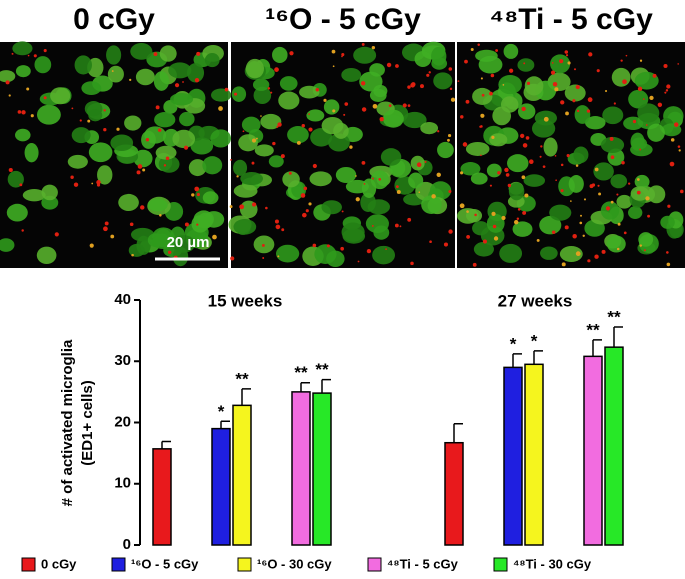  Describe the element at coordinates (87, 422) in the screenshot. I see `y-axis-label: (ED1+ cells)` at that location.